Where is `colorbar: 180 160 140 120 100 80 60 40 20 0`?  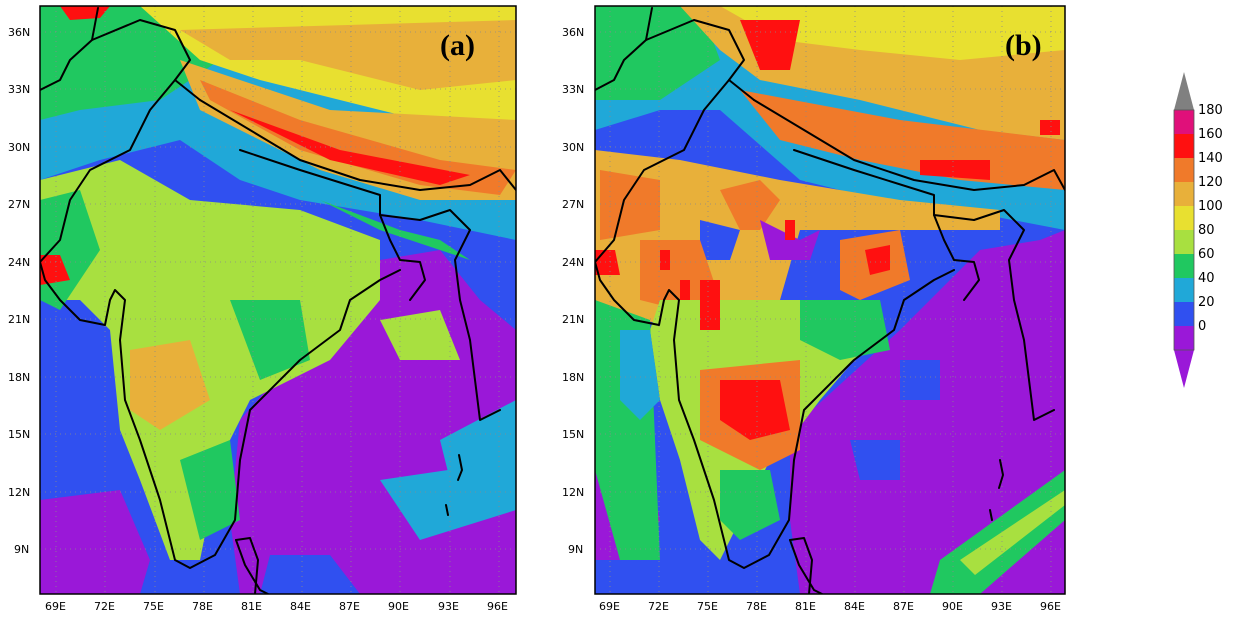 colorbar: 180 160 140 120 100 80 60 40 20 0 is located at coordinates (1198, 230).